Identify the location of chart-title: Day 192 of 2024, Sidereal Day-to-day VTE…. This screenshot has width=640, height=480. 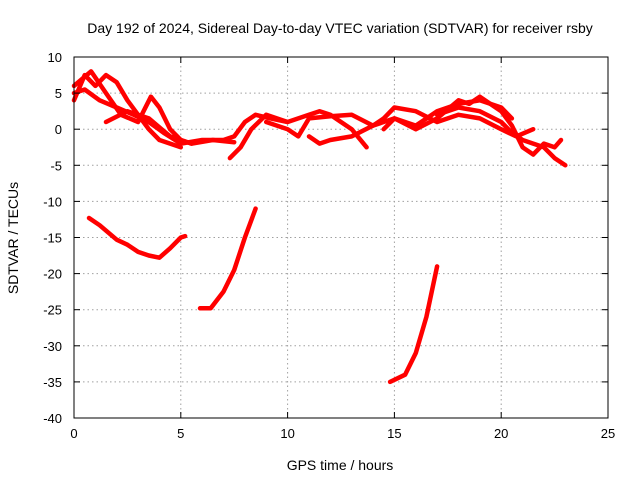
(340, 28).